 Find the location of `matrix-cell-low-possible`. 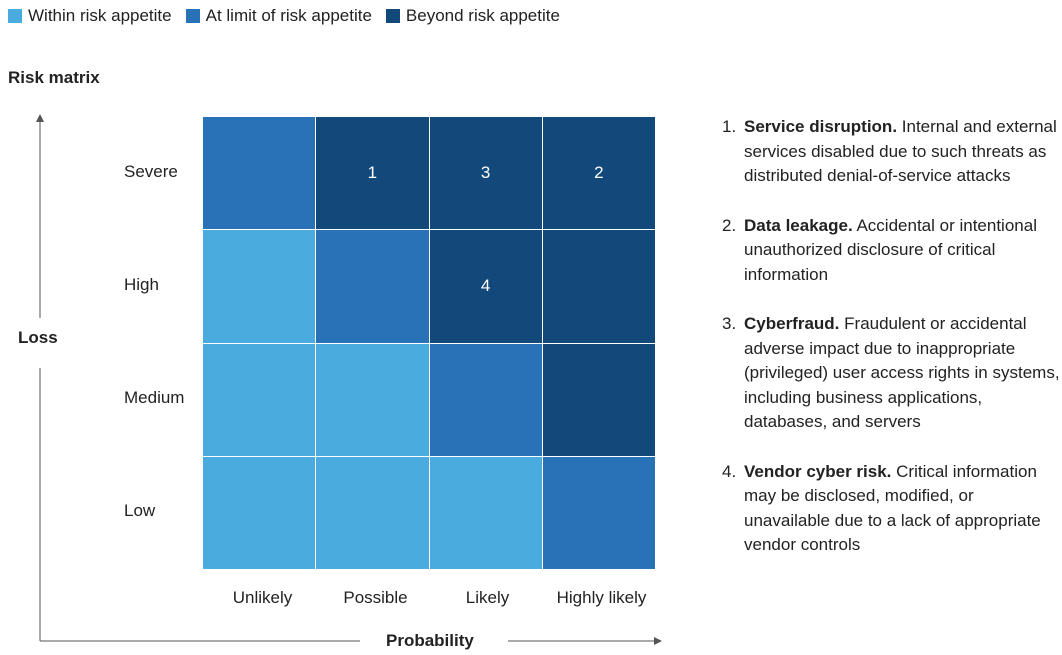

matrix-cell-low-possible is located at coordinates (372, 512).